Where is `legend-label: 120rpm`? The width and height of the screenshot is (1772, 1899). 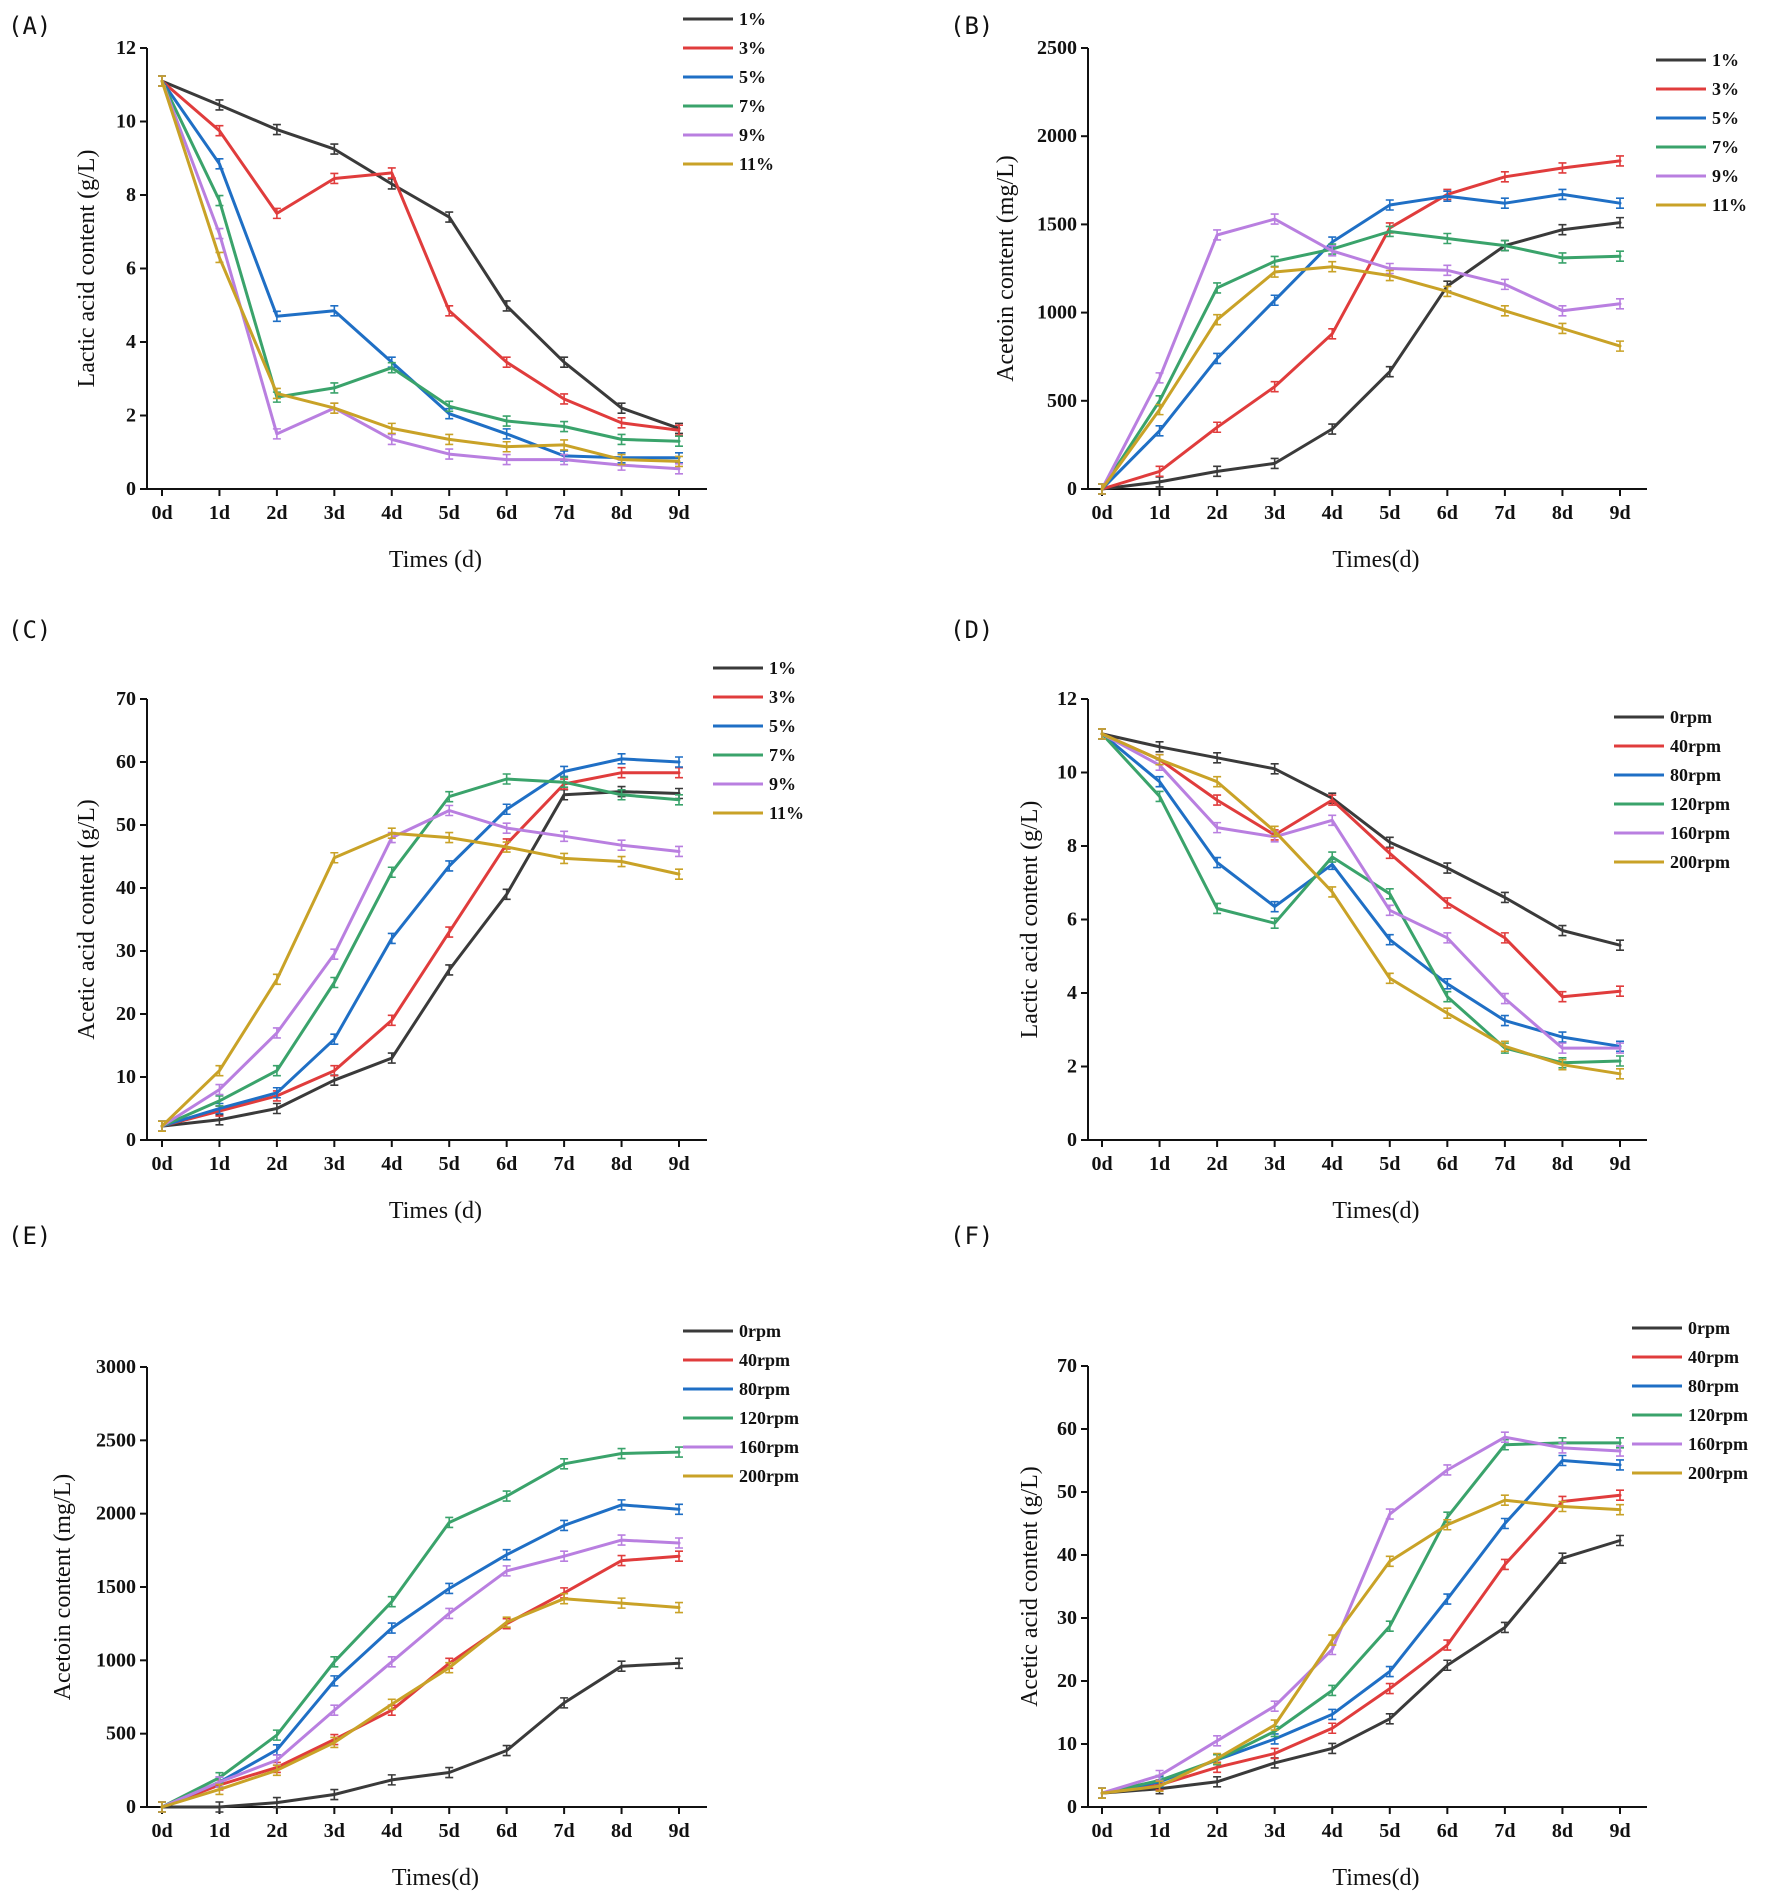
legend-label: 120rpm is located at coordinates (769, 1418).